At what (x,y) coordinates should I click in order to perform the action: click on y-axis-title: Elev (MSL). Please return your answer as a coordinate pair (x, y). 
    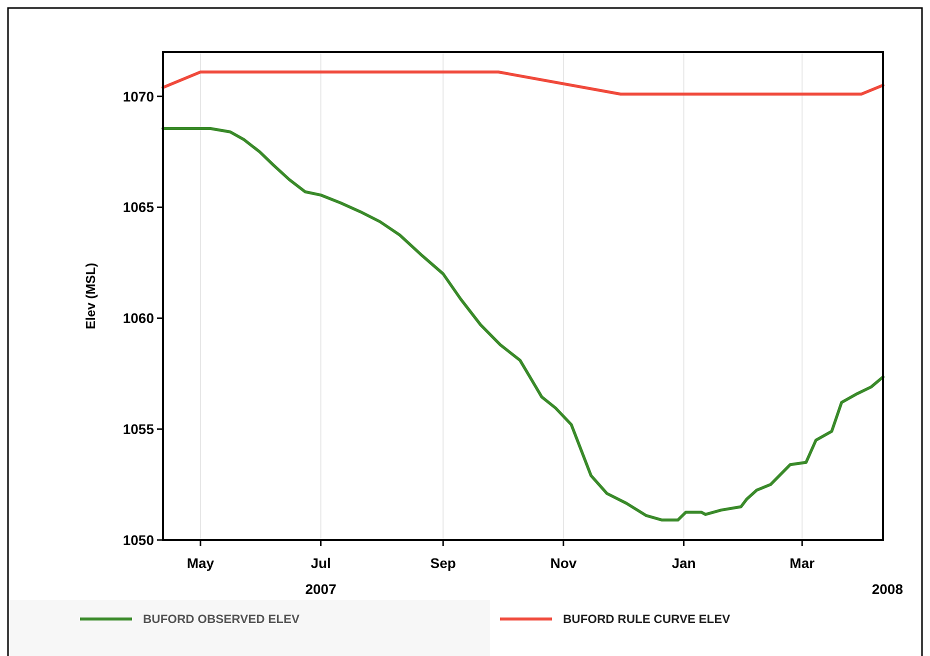
    Looking at the image, I should click on (90, 296).